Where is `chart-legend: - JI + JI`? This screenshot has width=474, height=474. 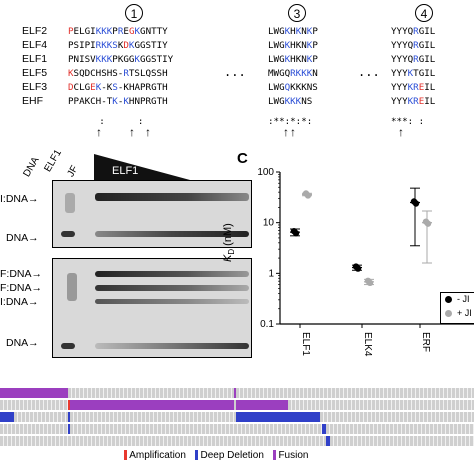
chart-legend: - JI + JI is located at coordinates (457, 308).